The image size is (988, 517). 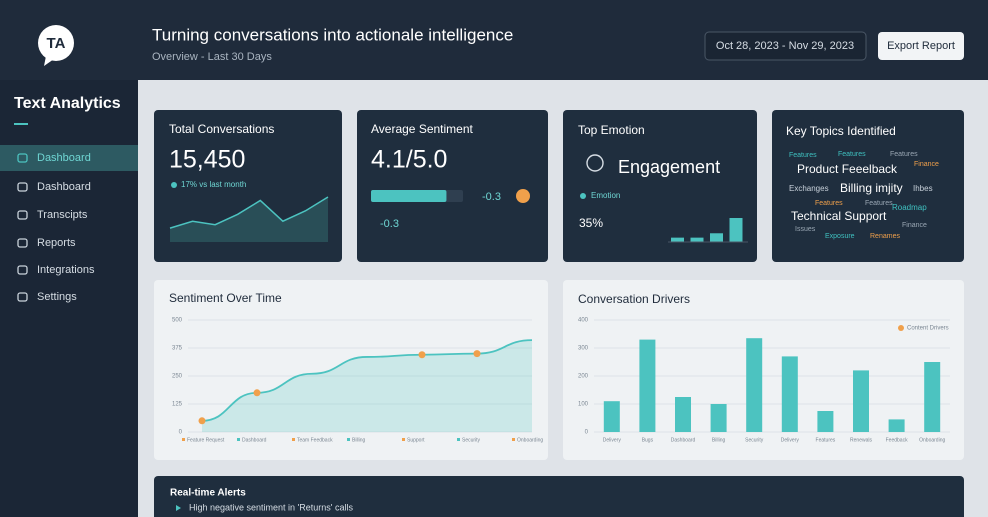 What do you see at coordinates (839, 216) in the screenshot?
I see `topic-word: Technical Support` at bounding box center [839, 216].